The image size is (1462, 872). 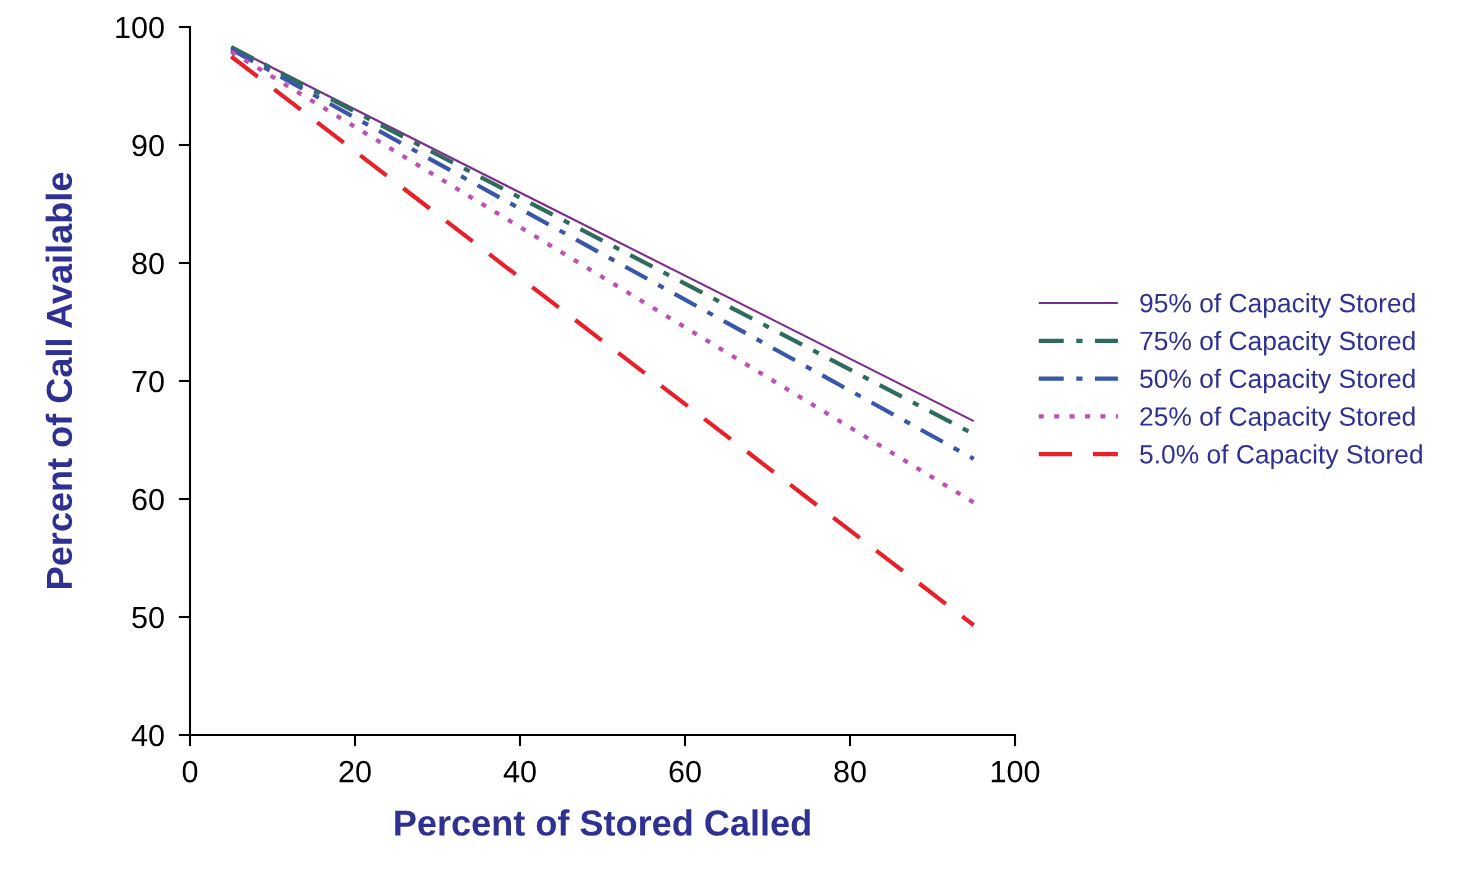 What do you see at coordinates (59, 380) in the screenshot?
I see `y-axis-title: Percent of Call Available` at bounding box center [59, 380].